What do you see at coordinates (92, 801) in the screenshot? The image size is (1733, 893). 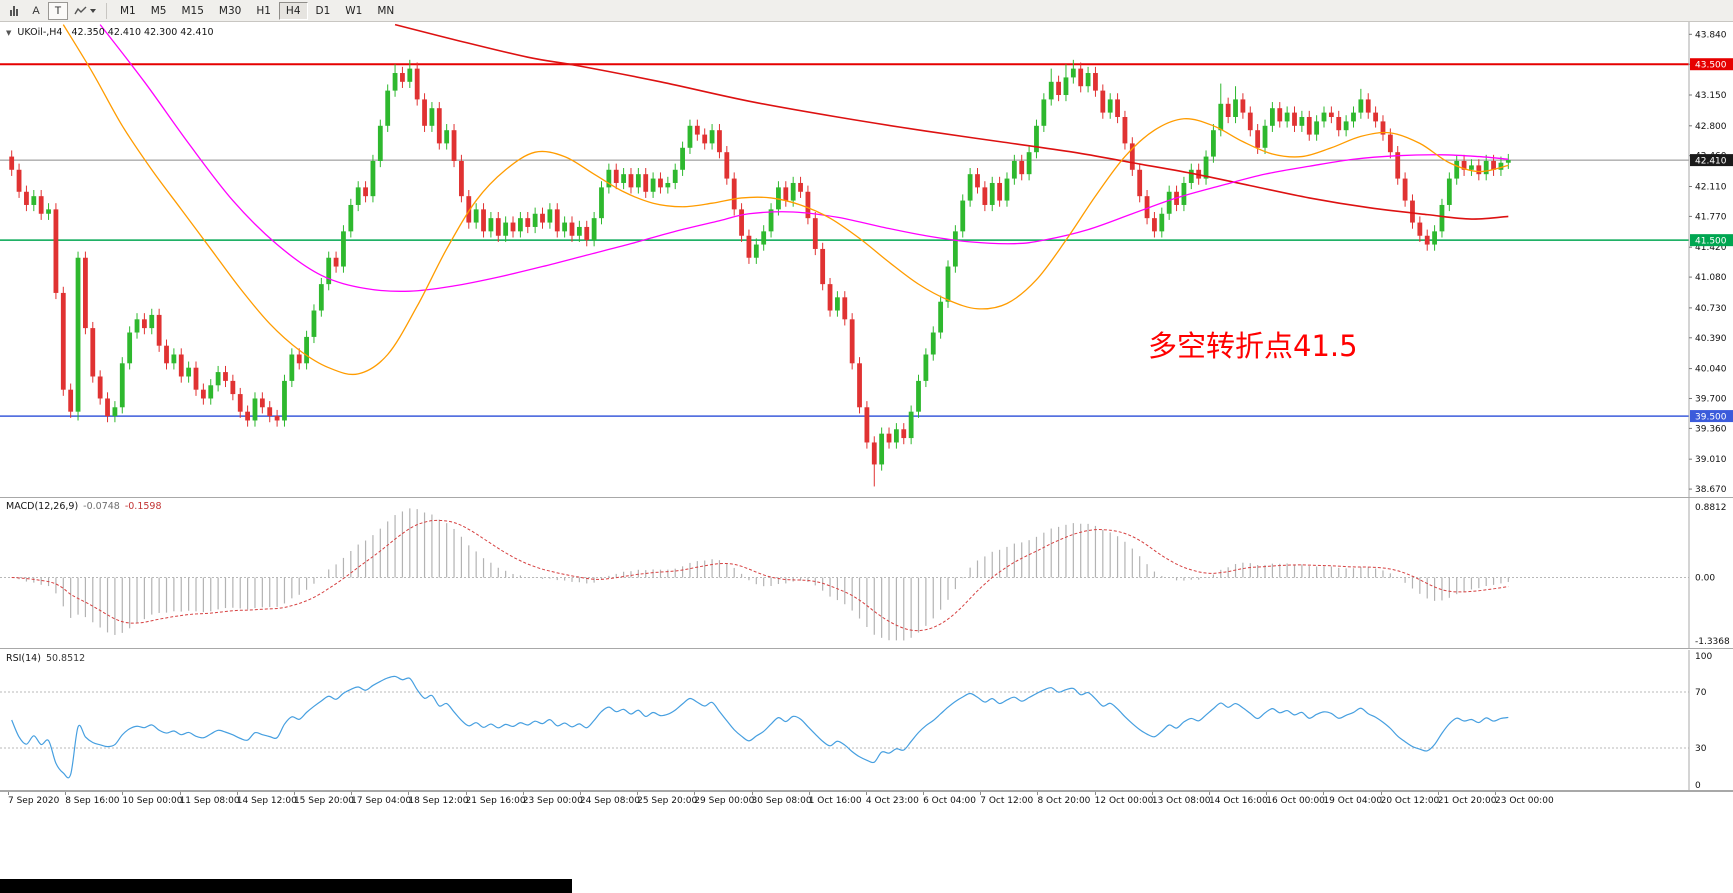 I see `time-label: 8 Sep 16:00` at bounding box center [92, 801].